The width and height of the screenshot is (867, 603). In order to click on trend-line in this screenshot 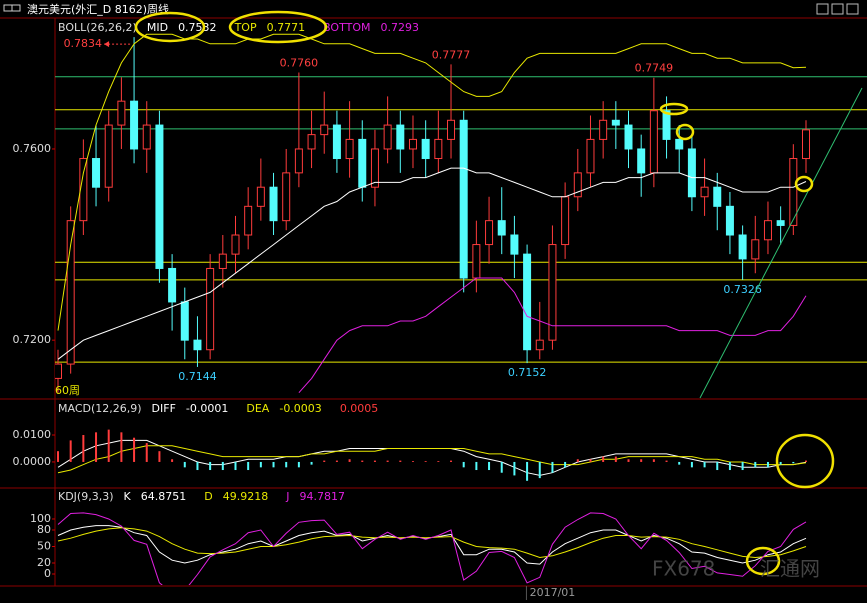, I will do `click(781, 243)`.